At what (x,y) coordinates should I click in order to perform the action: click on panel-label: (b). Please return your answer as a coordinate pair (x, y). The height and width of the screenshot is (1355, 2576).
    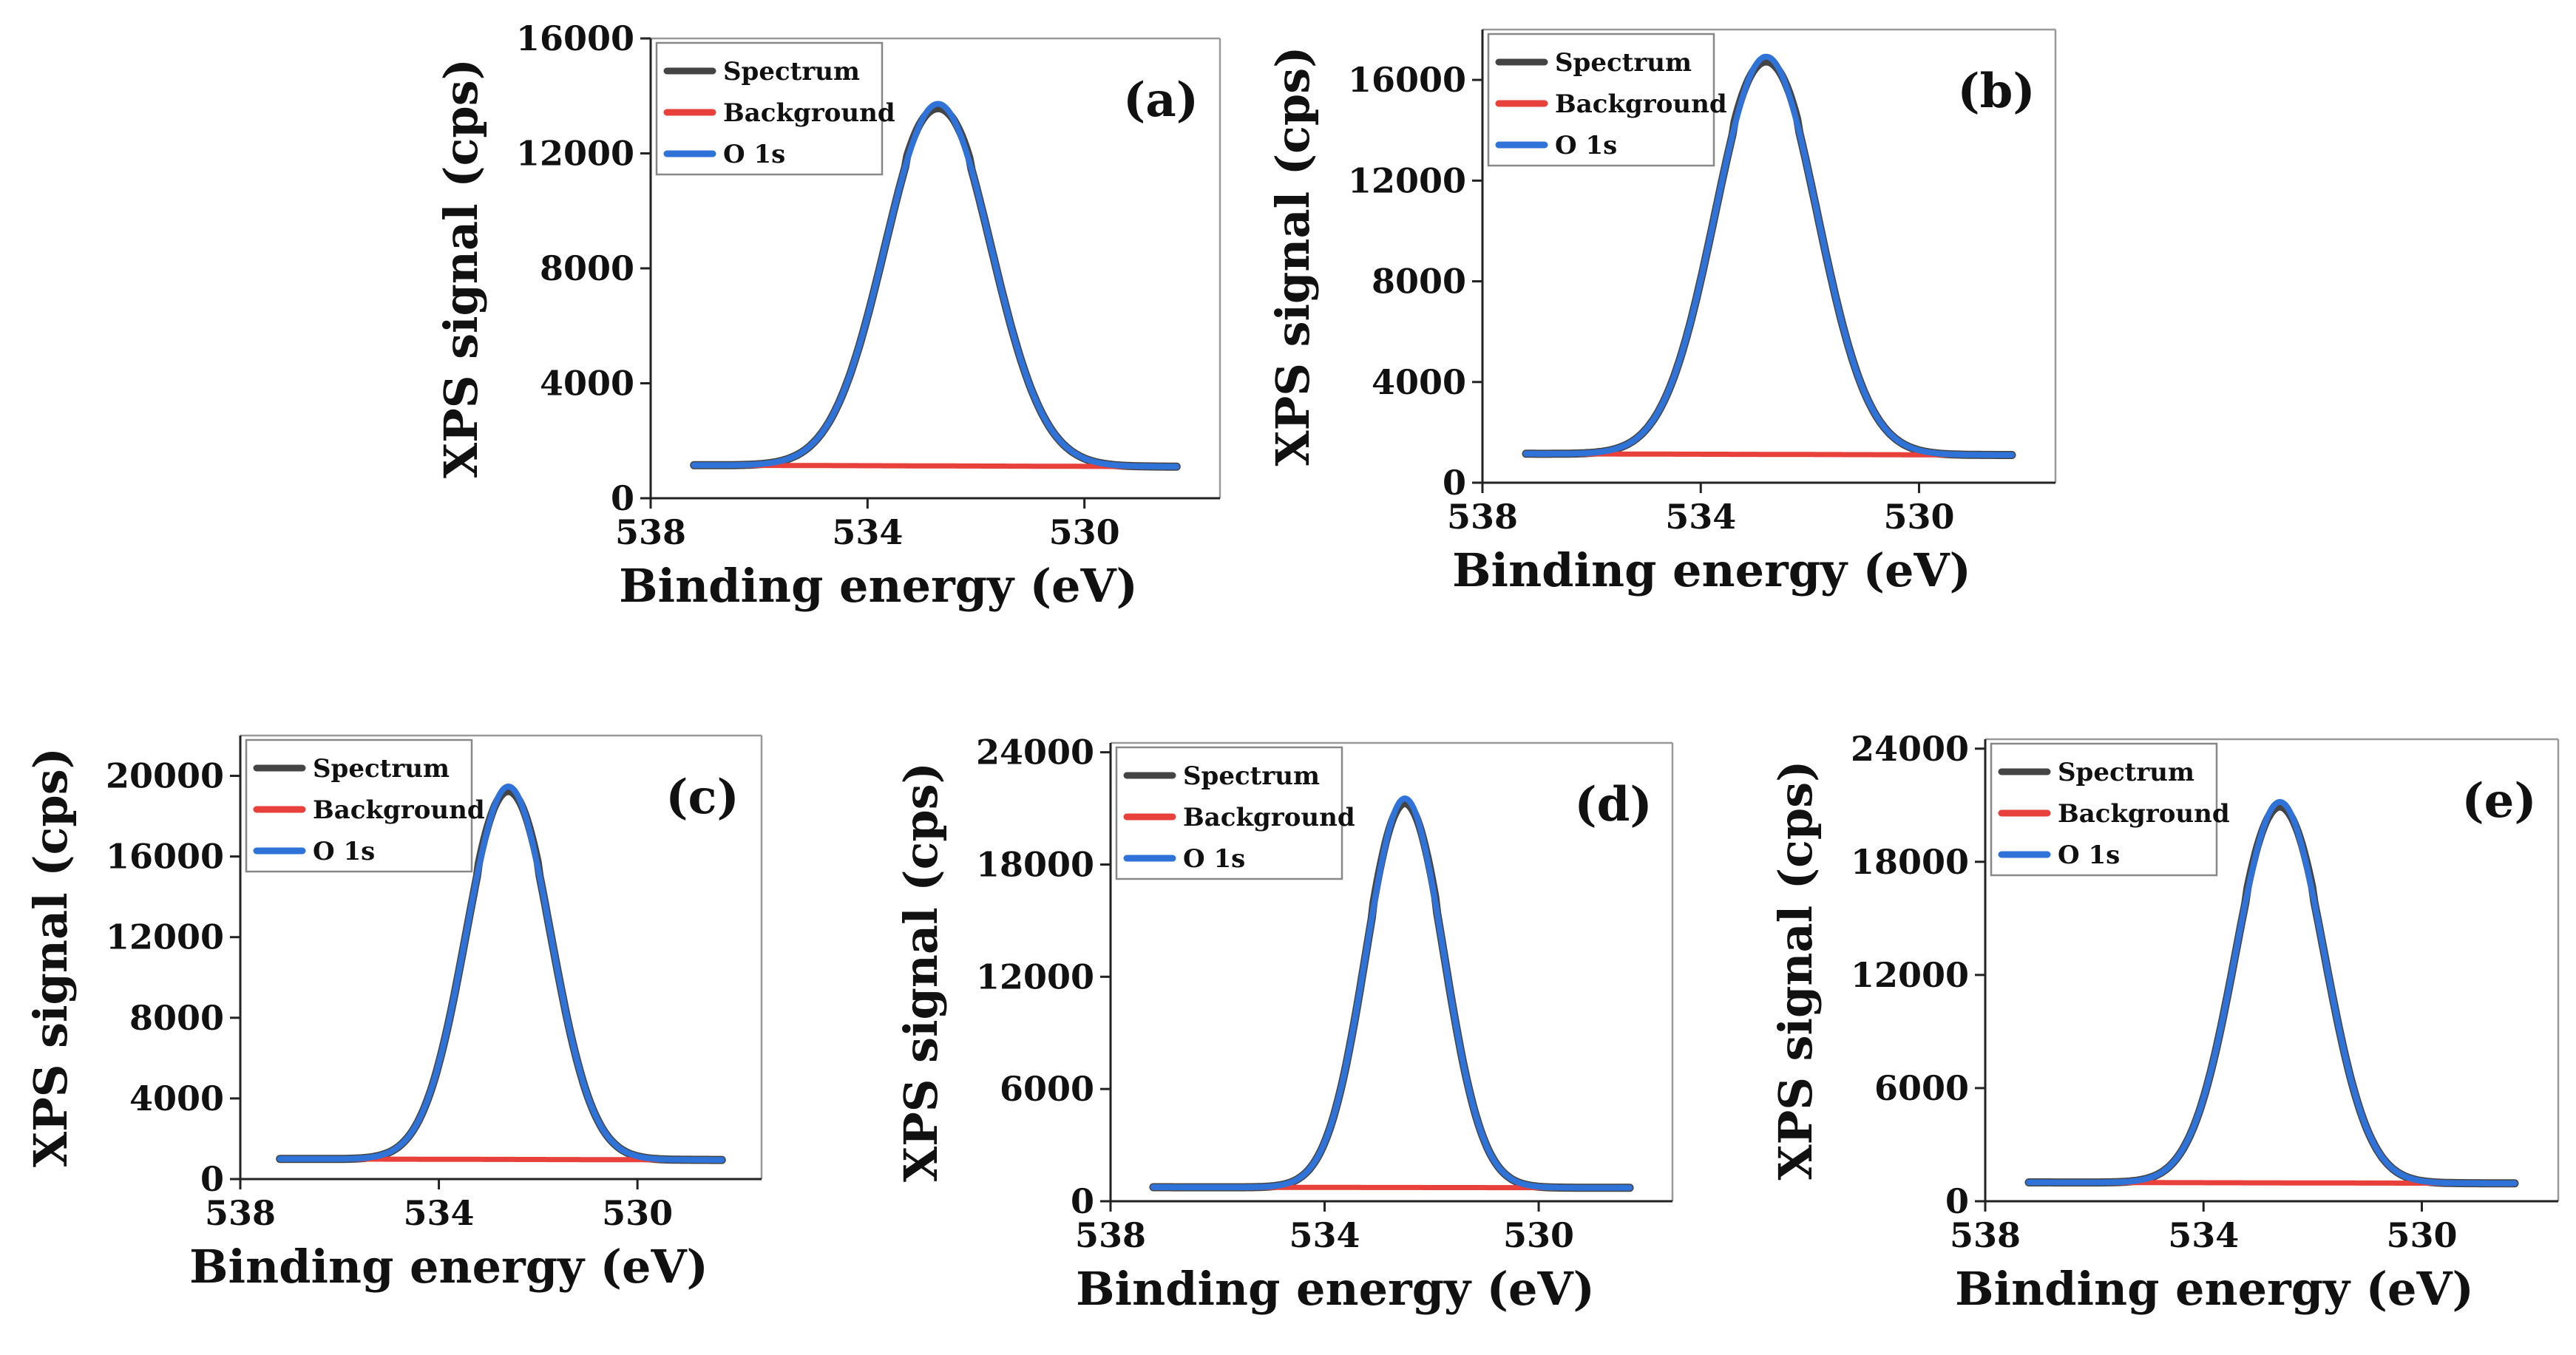
    Looking at the image, I should click on (1996, 91).